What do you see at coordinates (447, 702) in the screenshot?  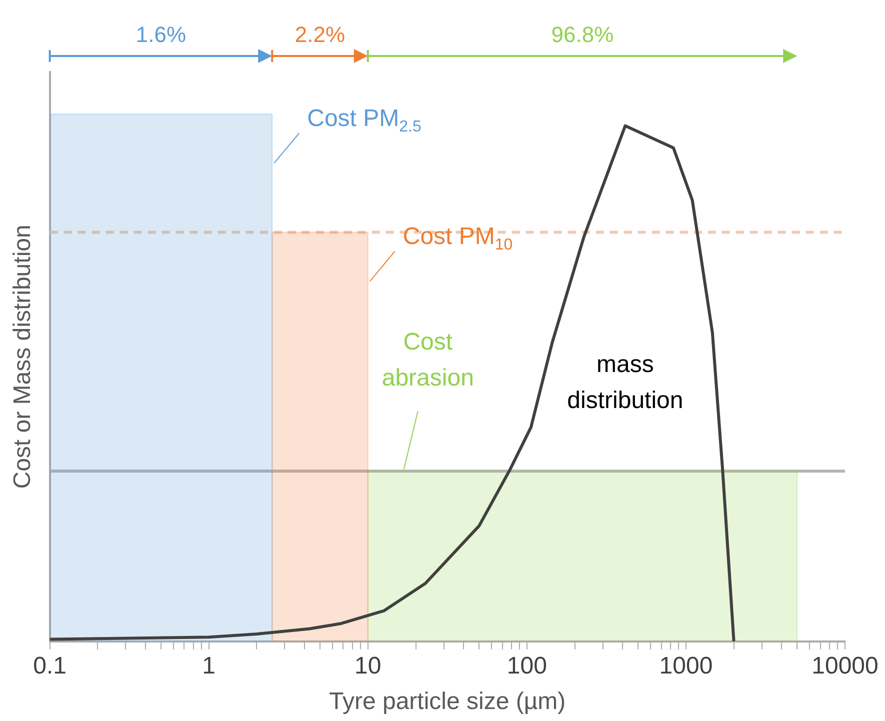 I see `x-axis-title: Tyre particle size (µm)` at bounding box center [447, 702].